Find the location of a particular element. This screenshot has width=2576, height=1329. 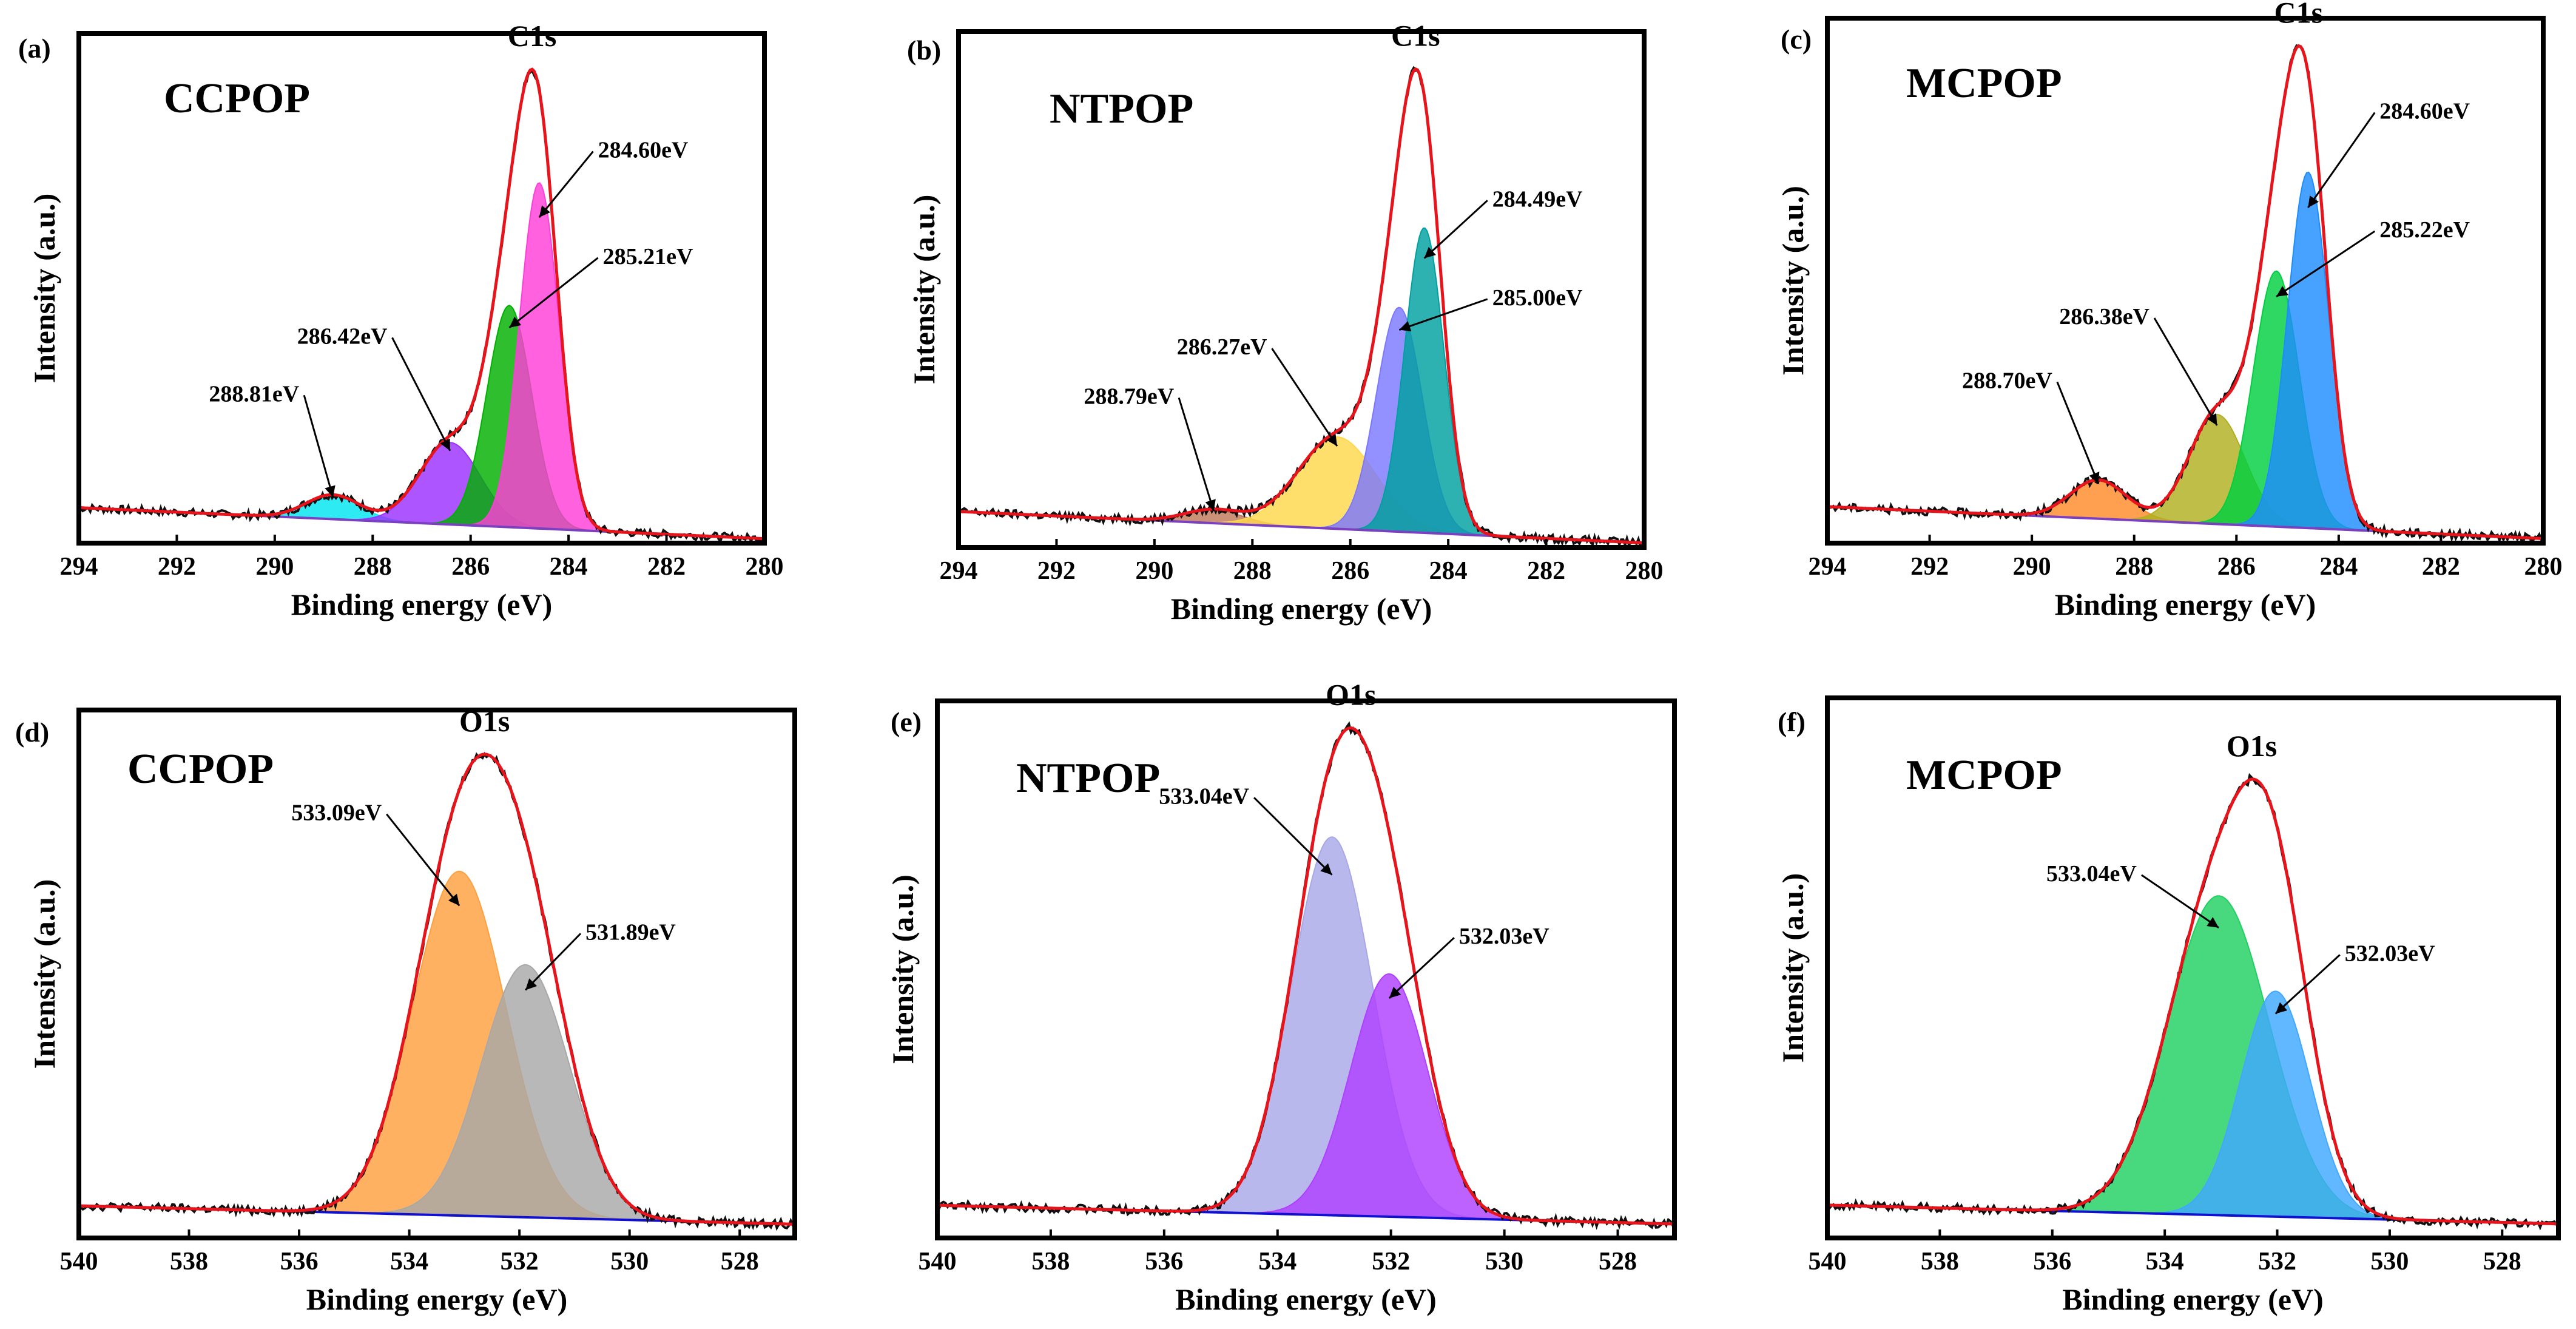

x-tick-label: 530 is located at coordinates (629, 1262).